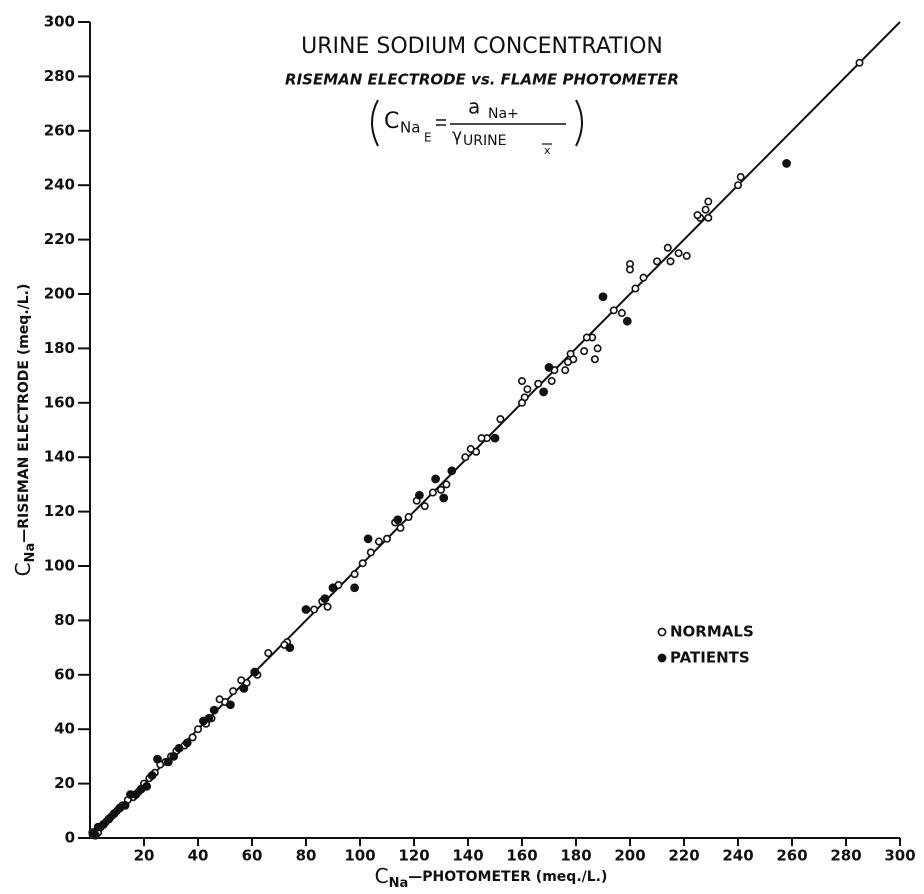  What do you see at coordinates (59, 185) in the screenshot?
I see `y-tick-label: 240` at bounding box center [59, 185].